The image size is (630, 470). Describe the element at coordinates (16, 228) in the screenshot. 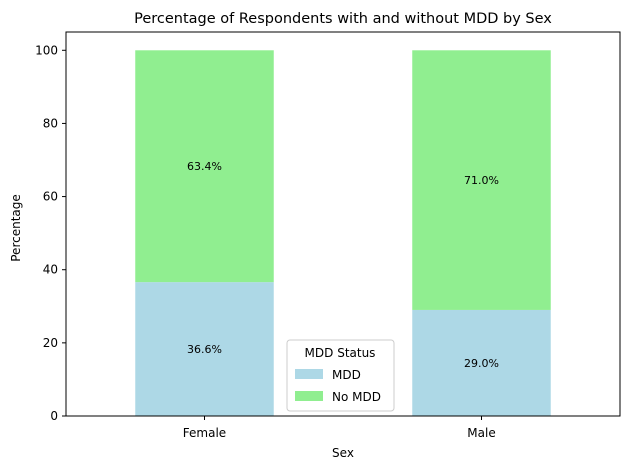

I see `y-axis-label: Percentage` at that location.